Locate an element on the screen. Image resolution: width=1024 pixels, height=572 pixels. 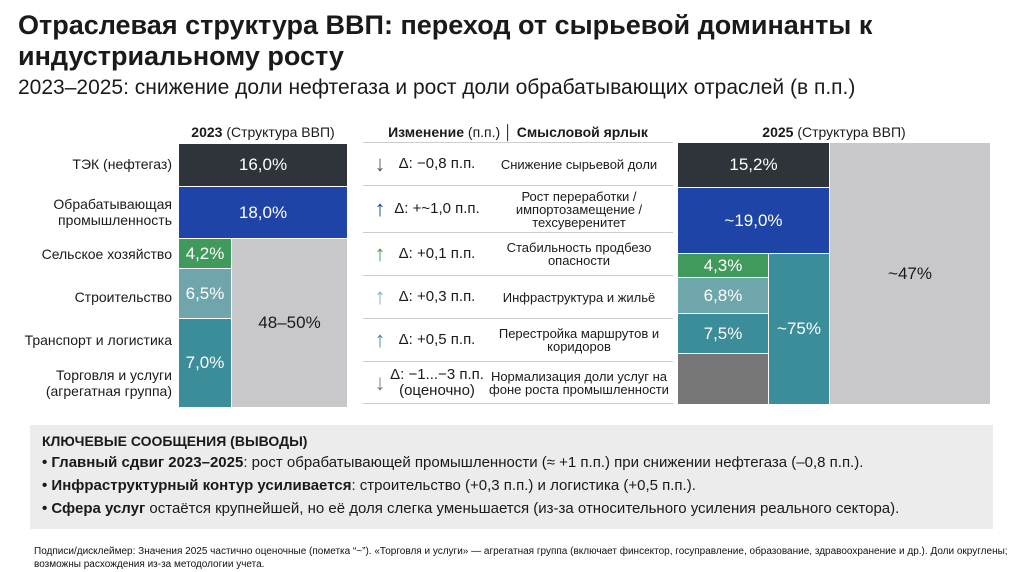
change-row: ↓ Δ: −0,8 п.п. Снижение сырьевой доли is located at coordinates (518, 163).